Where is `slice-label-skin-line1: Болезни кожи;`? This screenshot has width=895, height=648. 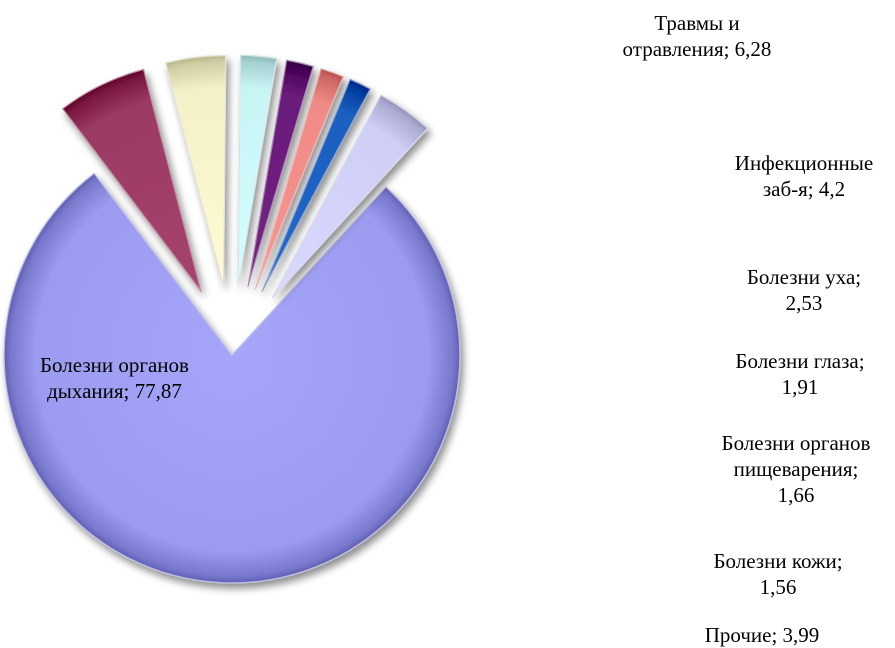 slice-label-skin-line1: Болезни кожи; is located at coordinates (778, 561).